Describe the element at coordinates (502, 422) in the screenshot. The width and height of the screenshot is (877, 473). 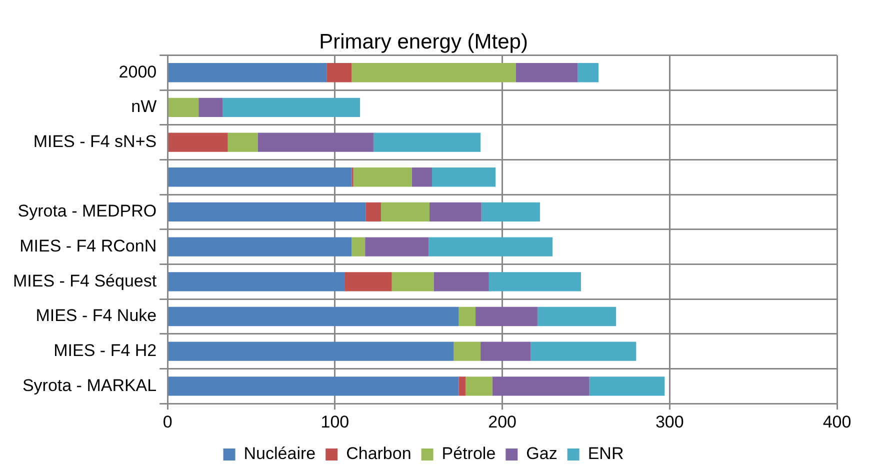
I see `x-tick-label: 200` at that location.